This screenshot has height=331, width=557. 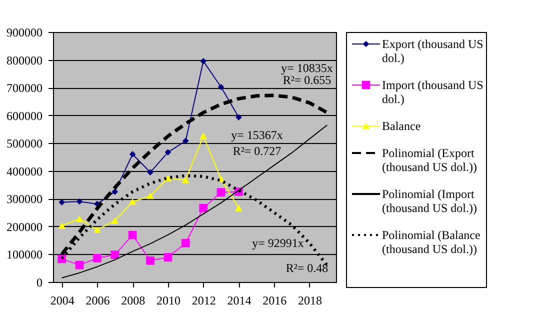 What do you see at coordinates (431, 242) in the screenshot?
I see `legend-label: Polinomial (Balance (thousand US dol.))` at bounding box center [431, 242].